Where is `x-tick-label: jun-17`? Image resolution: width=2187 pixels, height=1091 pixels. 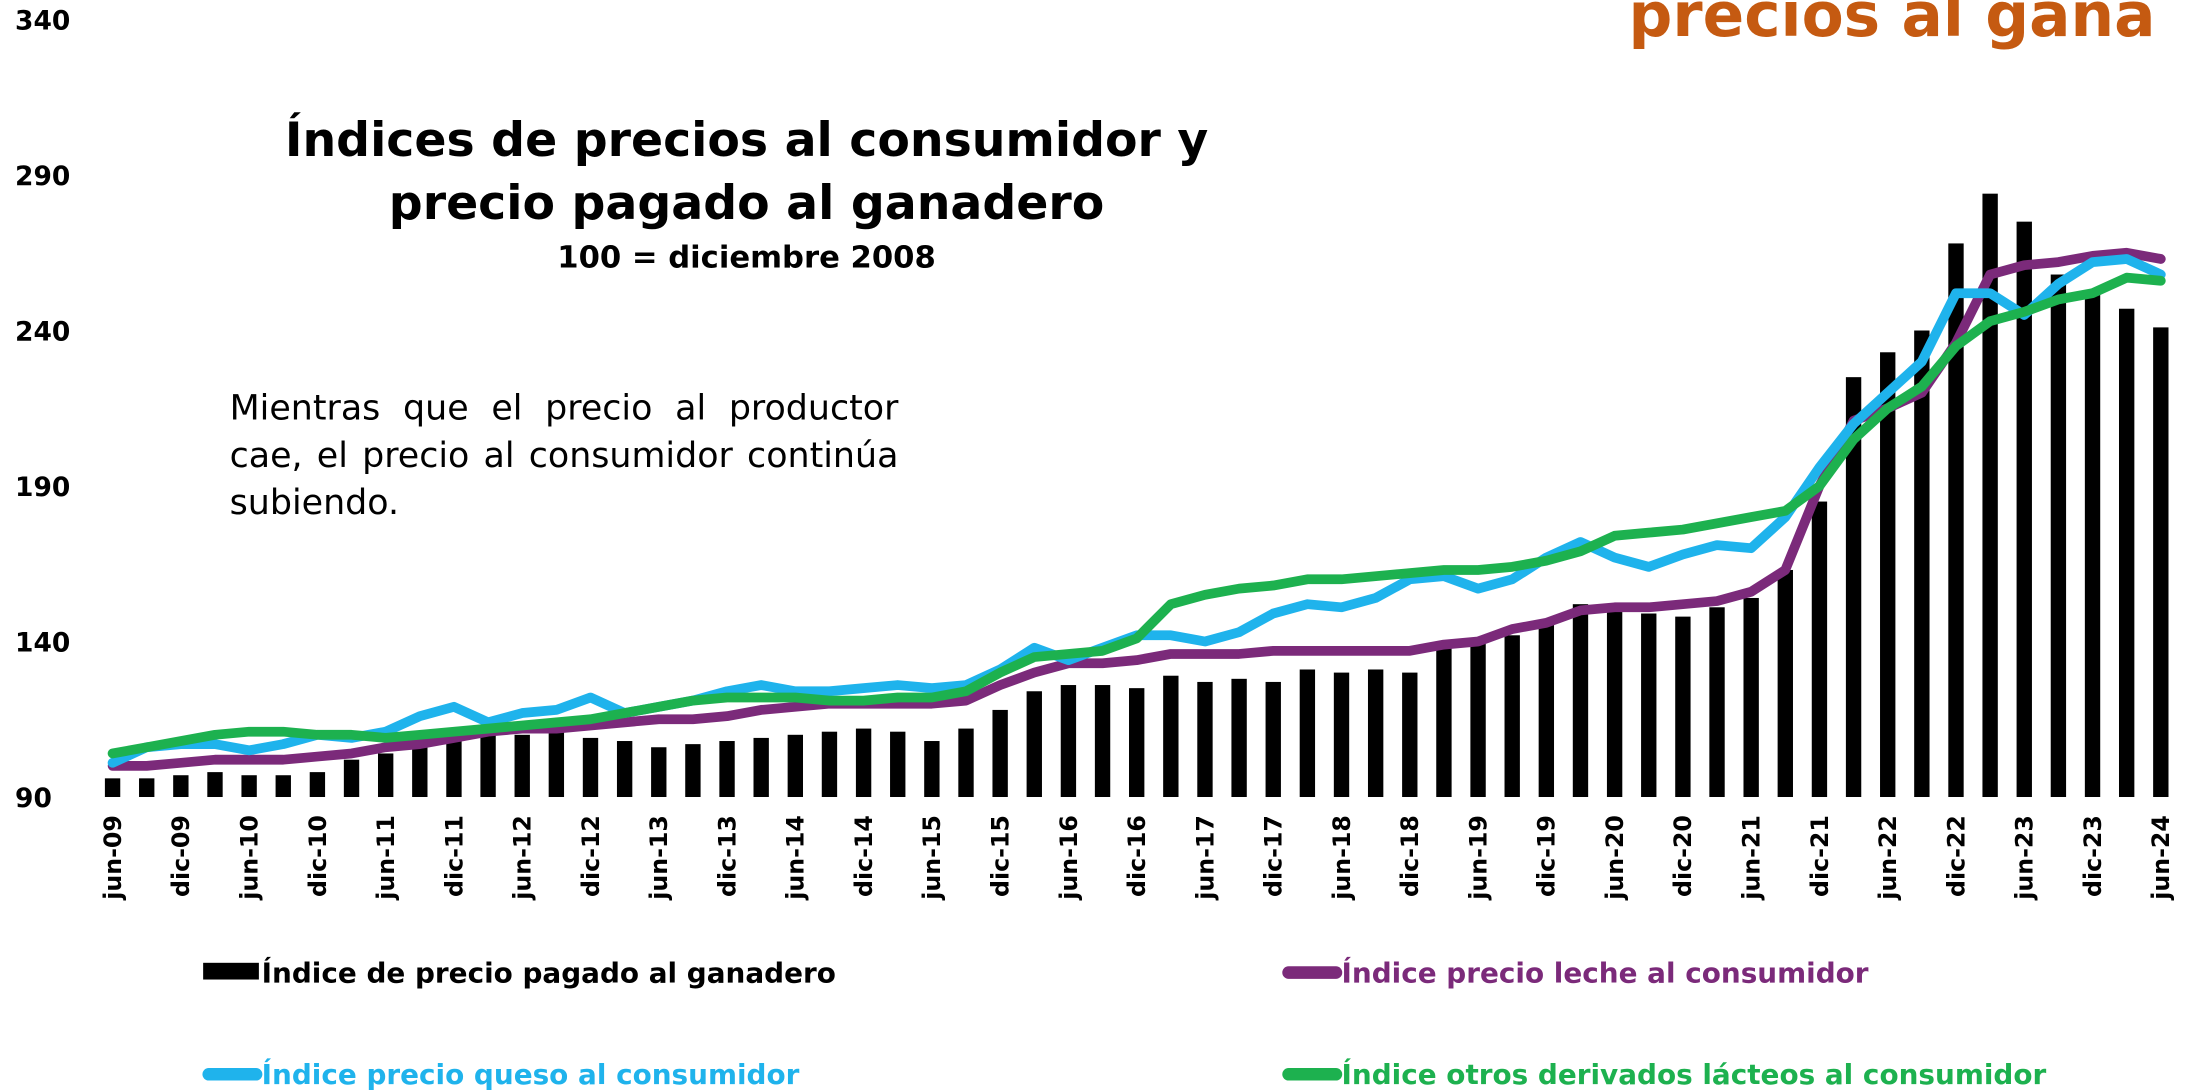 x-tick-label: jun-17 is located at coordinates (1205, 858).